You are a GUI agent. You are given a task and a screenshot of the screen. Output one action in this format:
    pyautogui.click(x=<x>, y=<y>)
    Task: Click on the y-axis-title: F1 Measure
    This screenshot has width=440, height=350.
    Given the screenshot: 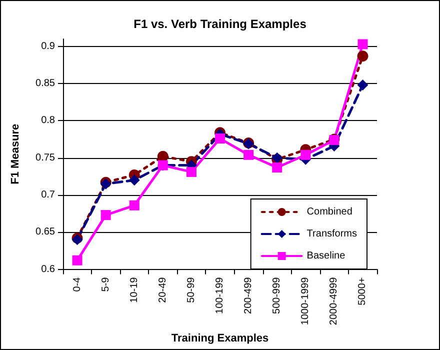 What is the action you would take?
    pyautogui.click(x=16, y=154)
    